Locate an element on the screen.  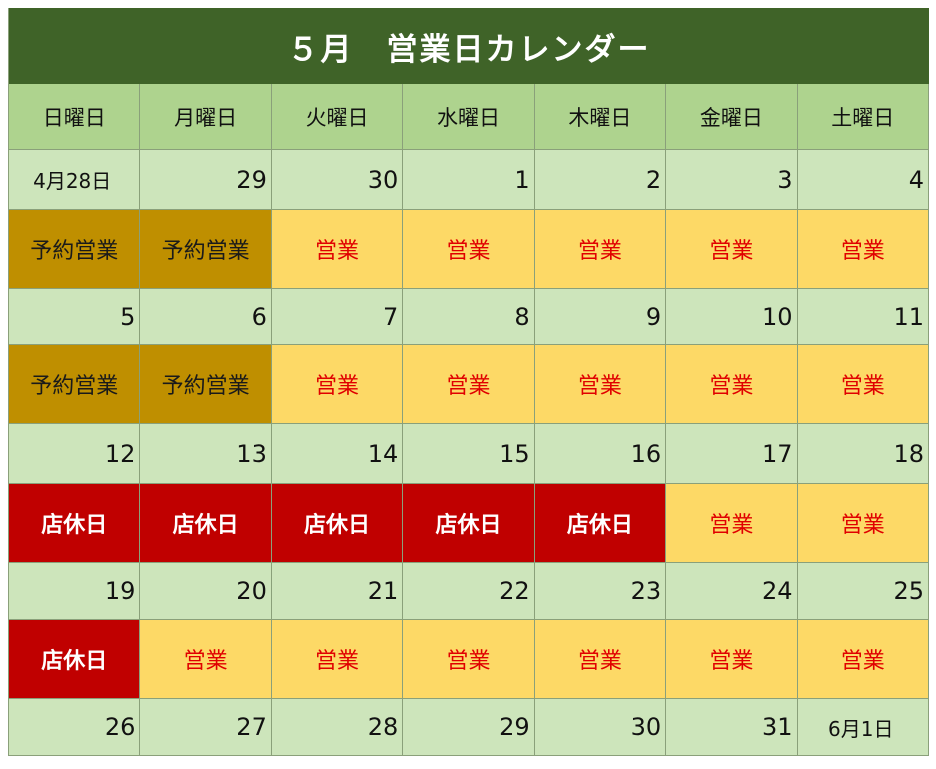
date-cell: 22 is located at coordinates (469, 591).